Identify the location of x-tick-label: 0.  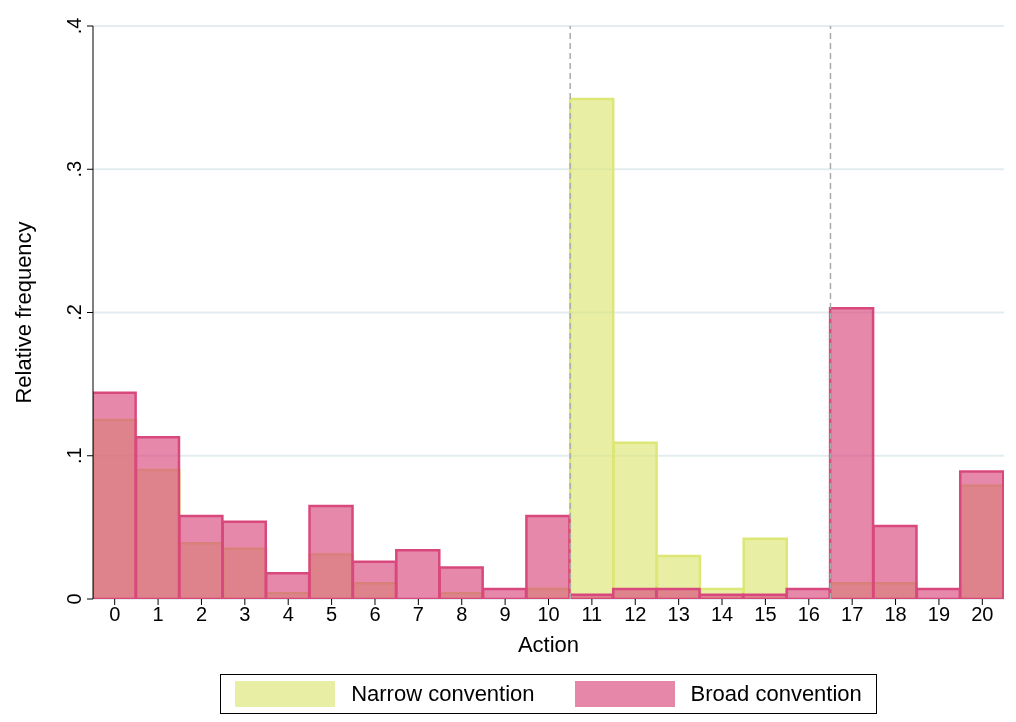
(115, 614).